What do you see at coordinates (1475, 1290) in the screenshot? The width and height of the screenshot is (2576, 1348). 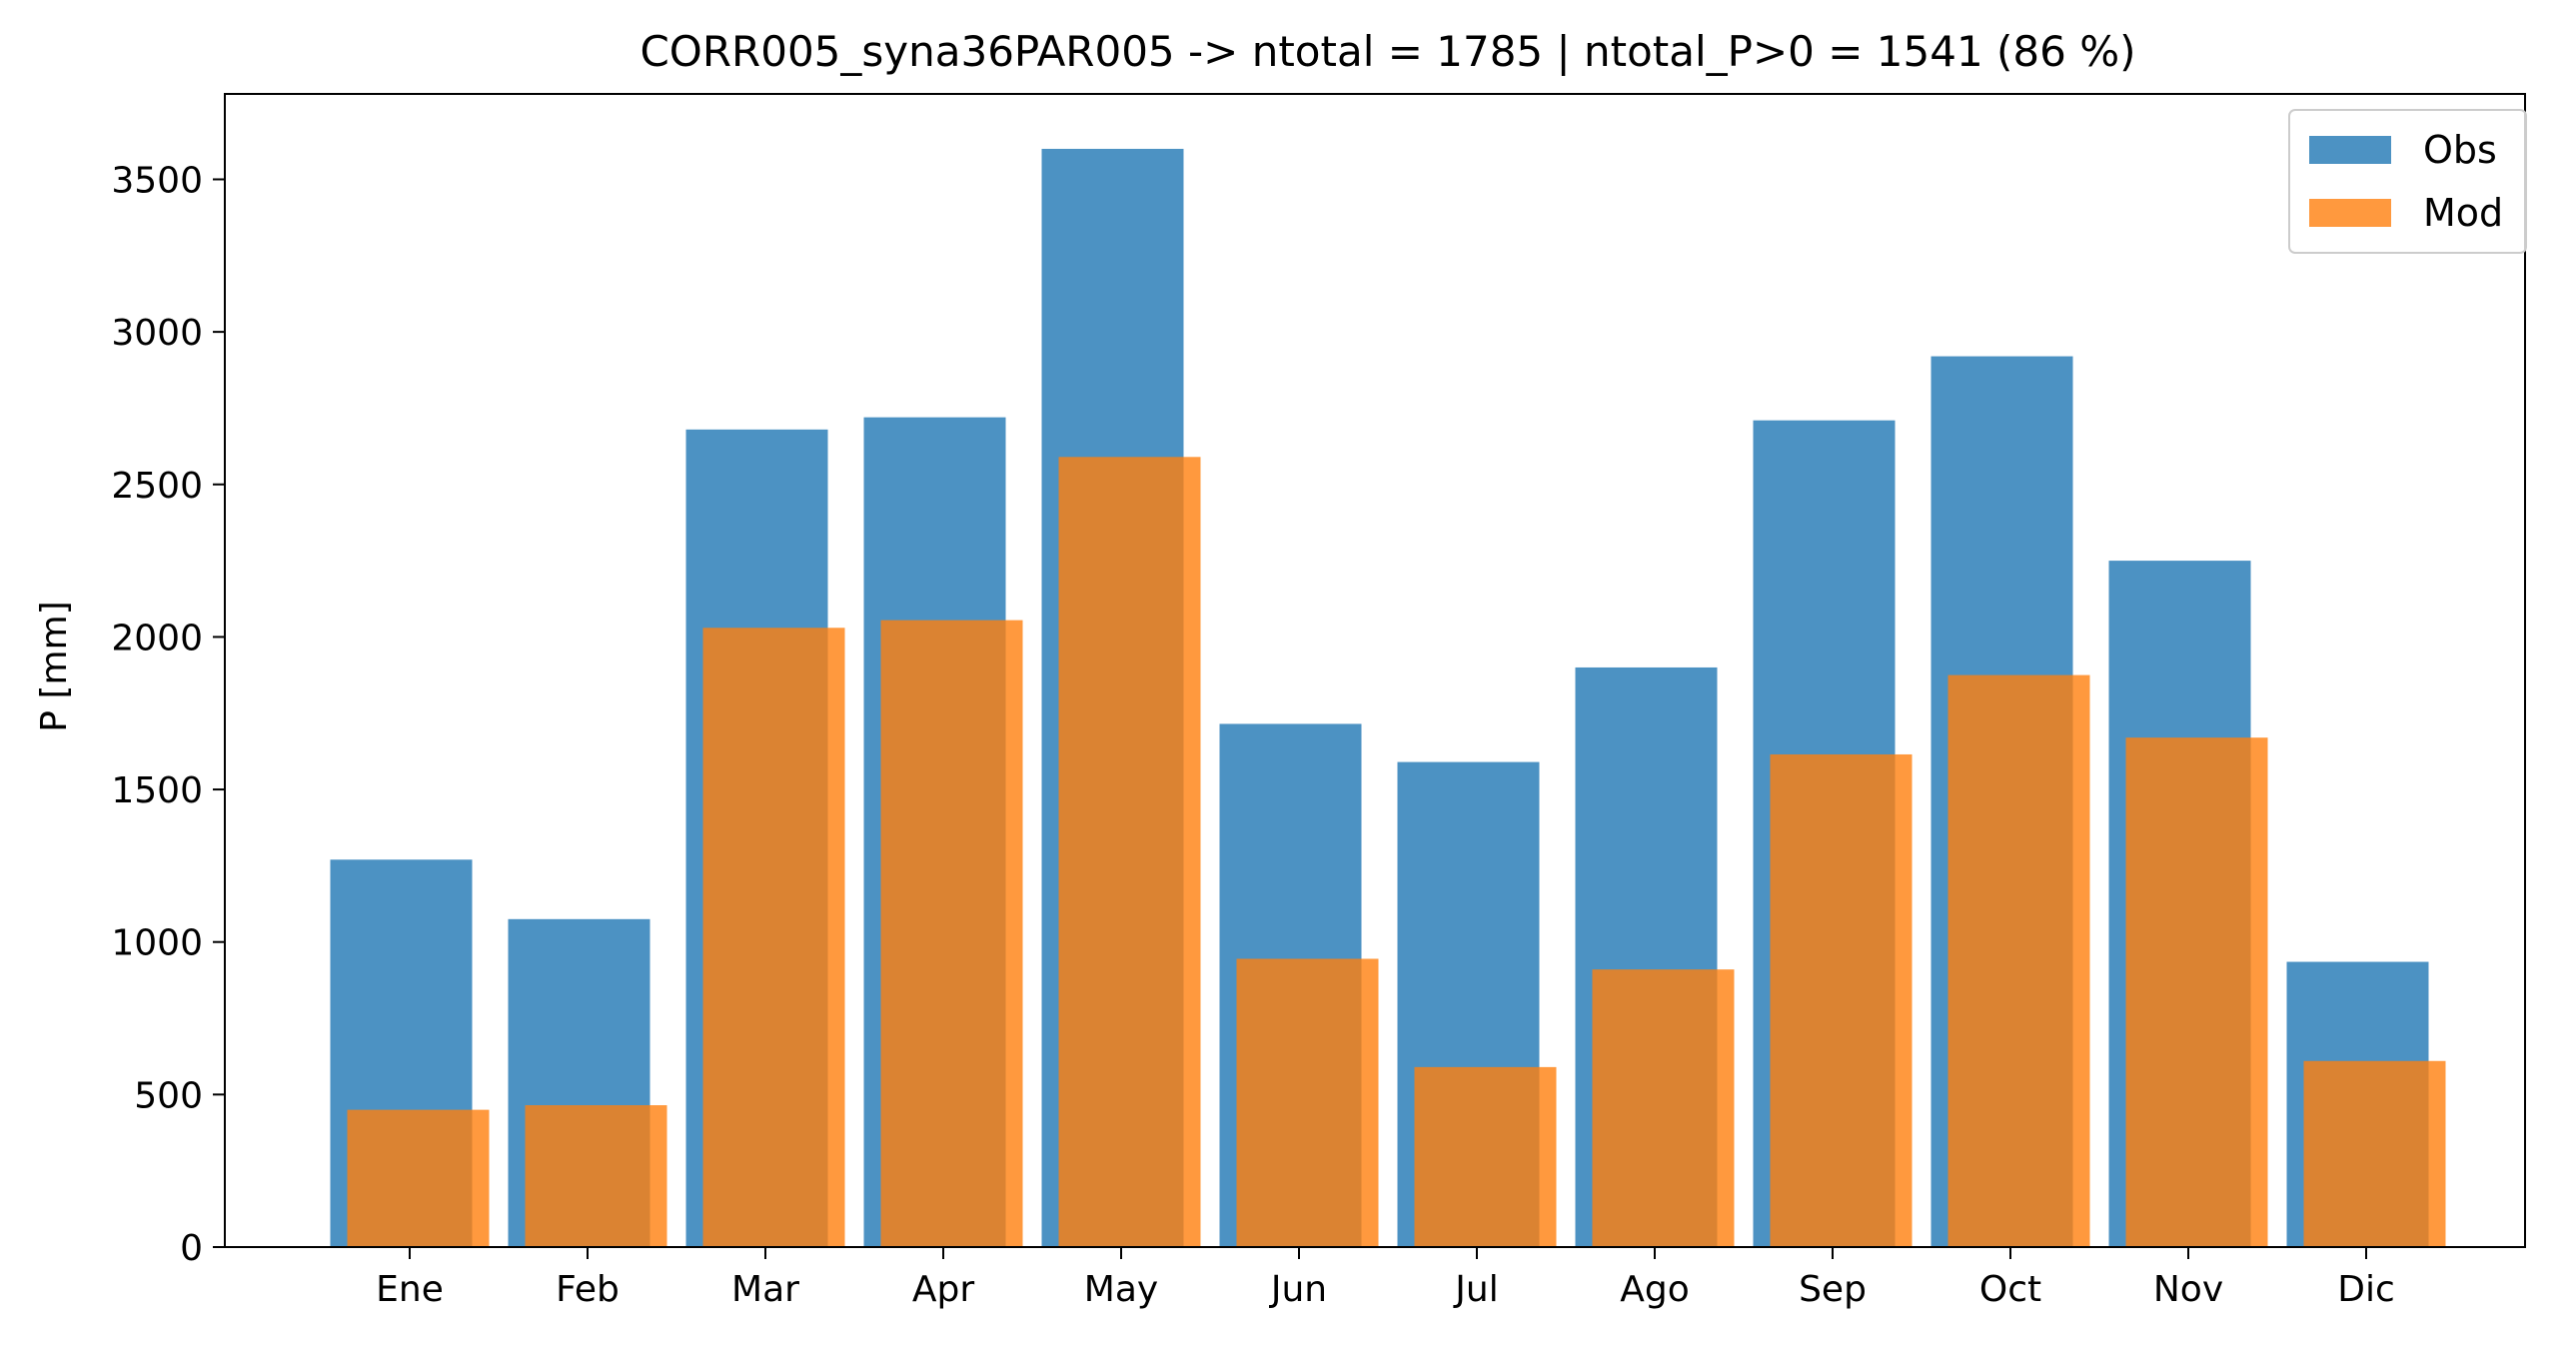 I see `x-tick-label: Jul` at bounding box center [1475, 1290].